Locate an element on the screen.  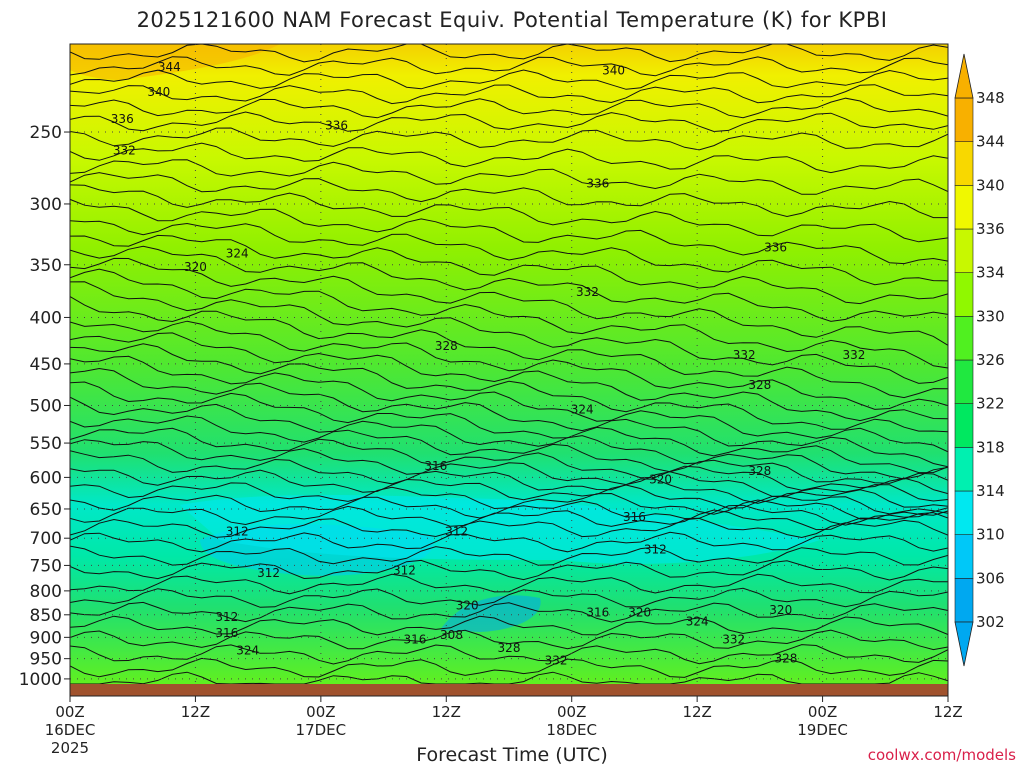
contour-label: 344 is located at coordinates (169, 67).